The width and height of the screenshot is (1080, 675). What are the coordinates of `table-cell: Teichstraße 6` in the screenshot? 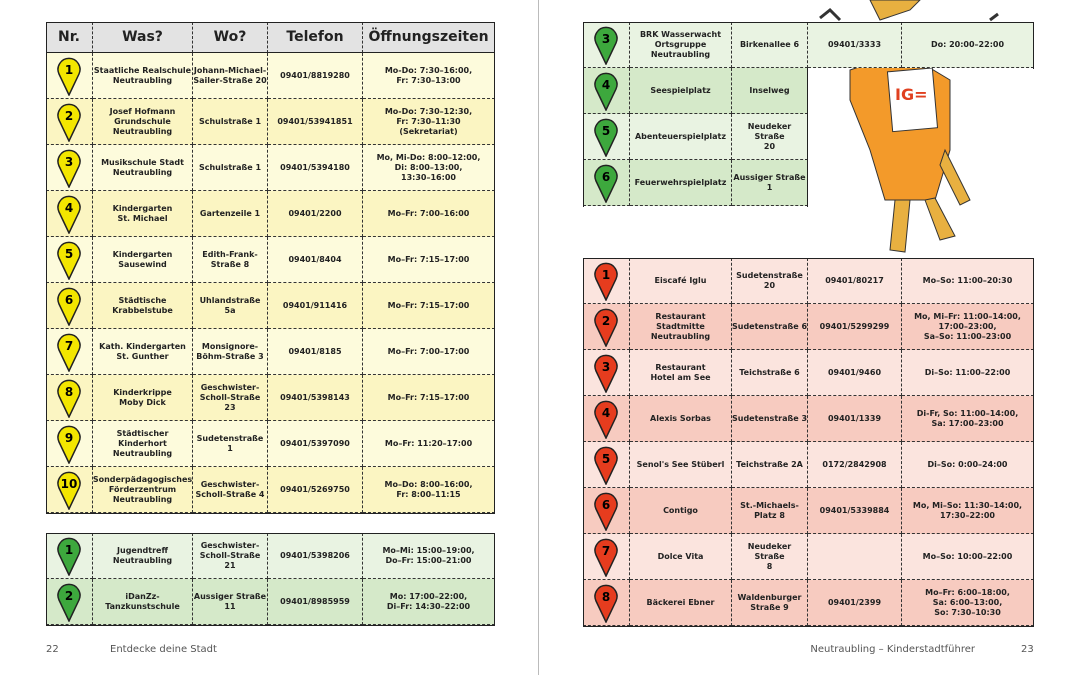 It's located at (770, 373).